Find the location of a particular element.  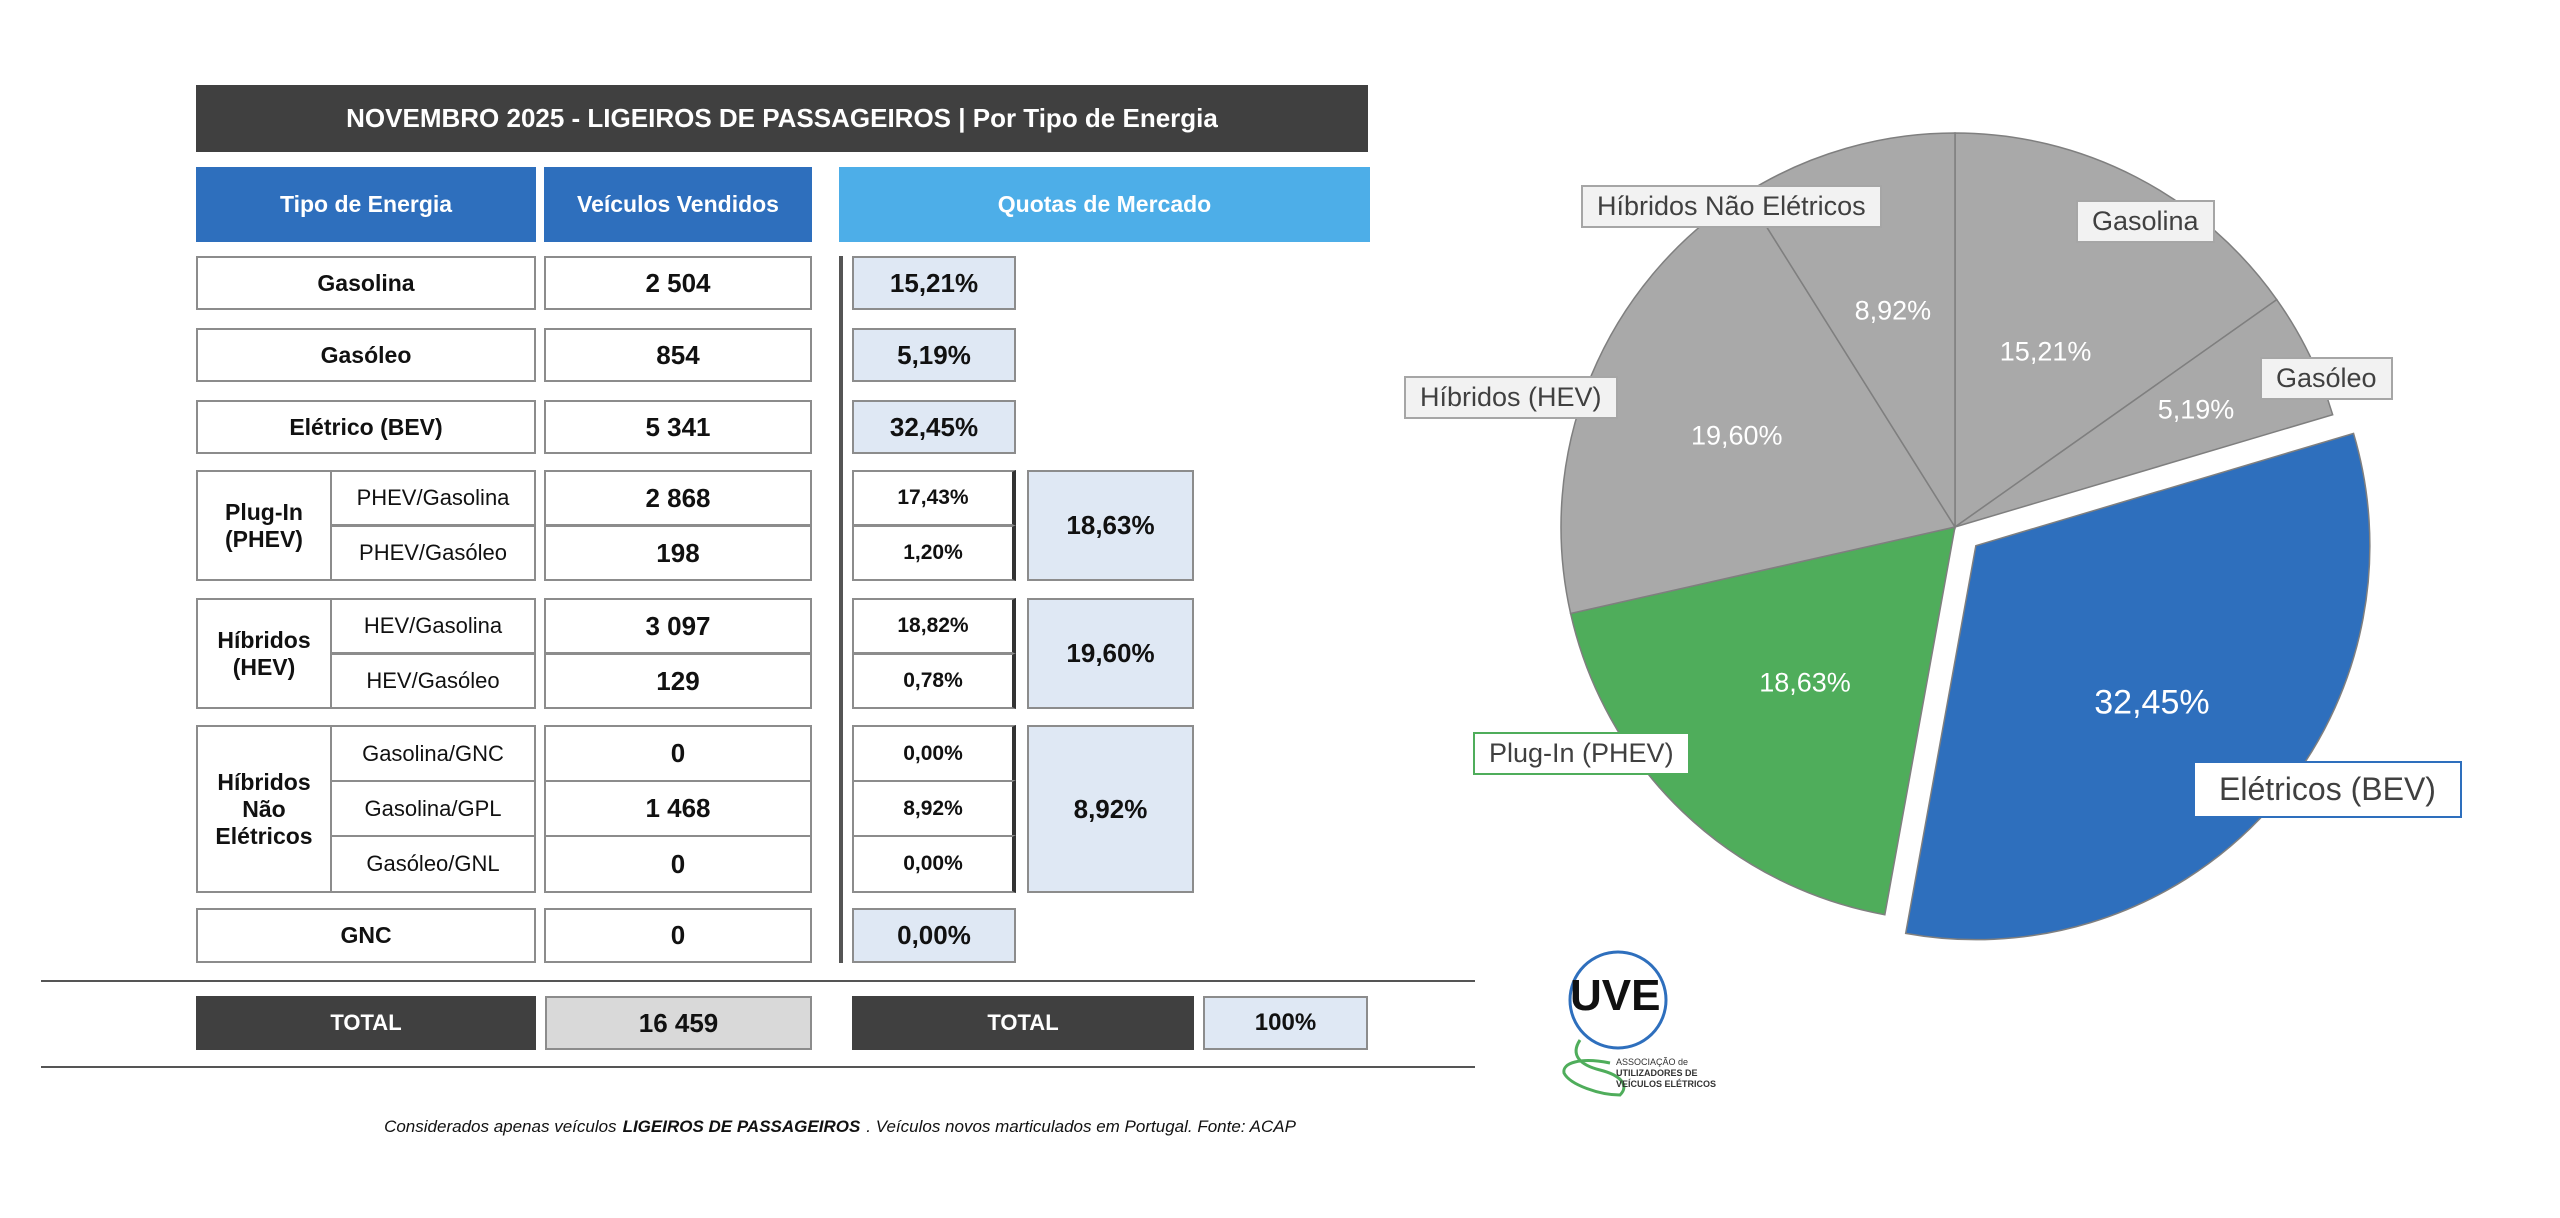

sub-share: 17,43% is located at coordinates (934, 498).